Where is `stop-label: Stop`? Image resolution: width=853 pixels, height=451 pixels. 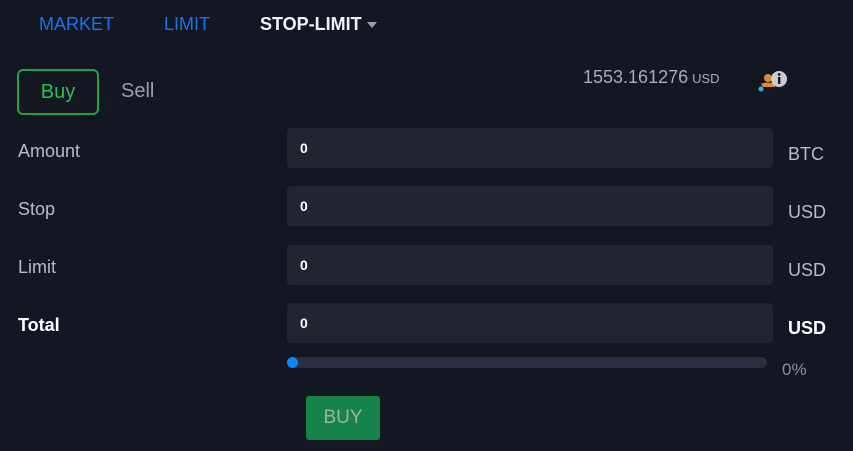
stop-label: Stop is located at coordinates (37, 209).